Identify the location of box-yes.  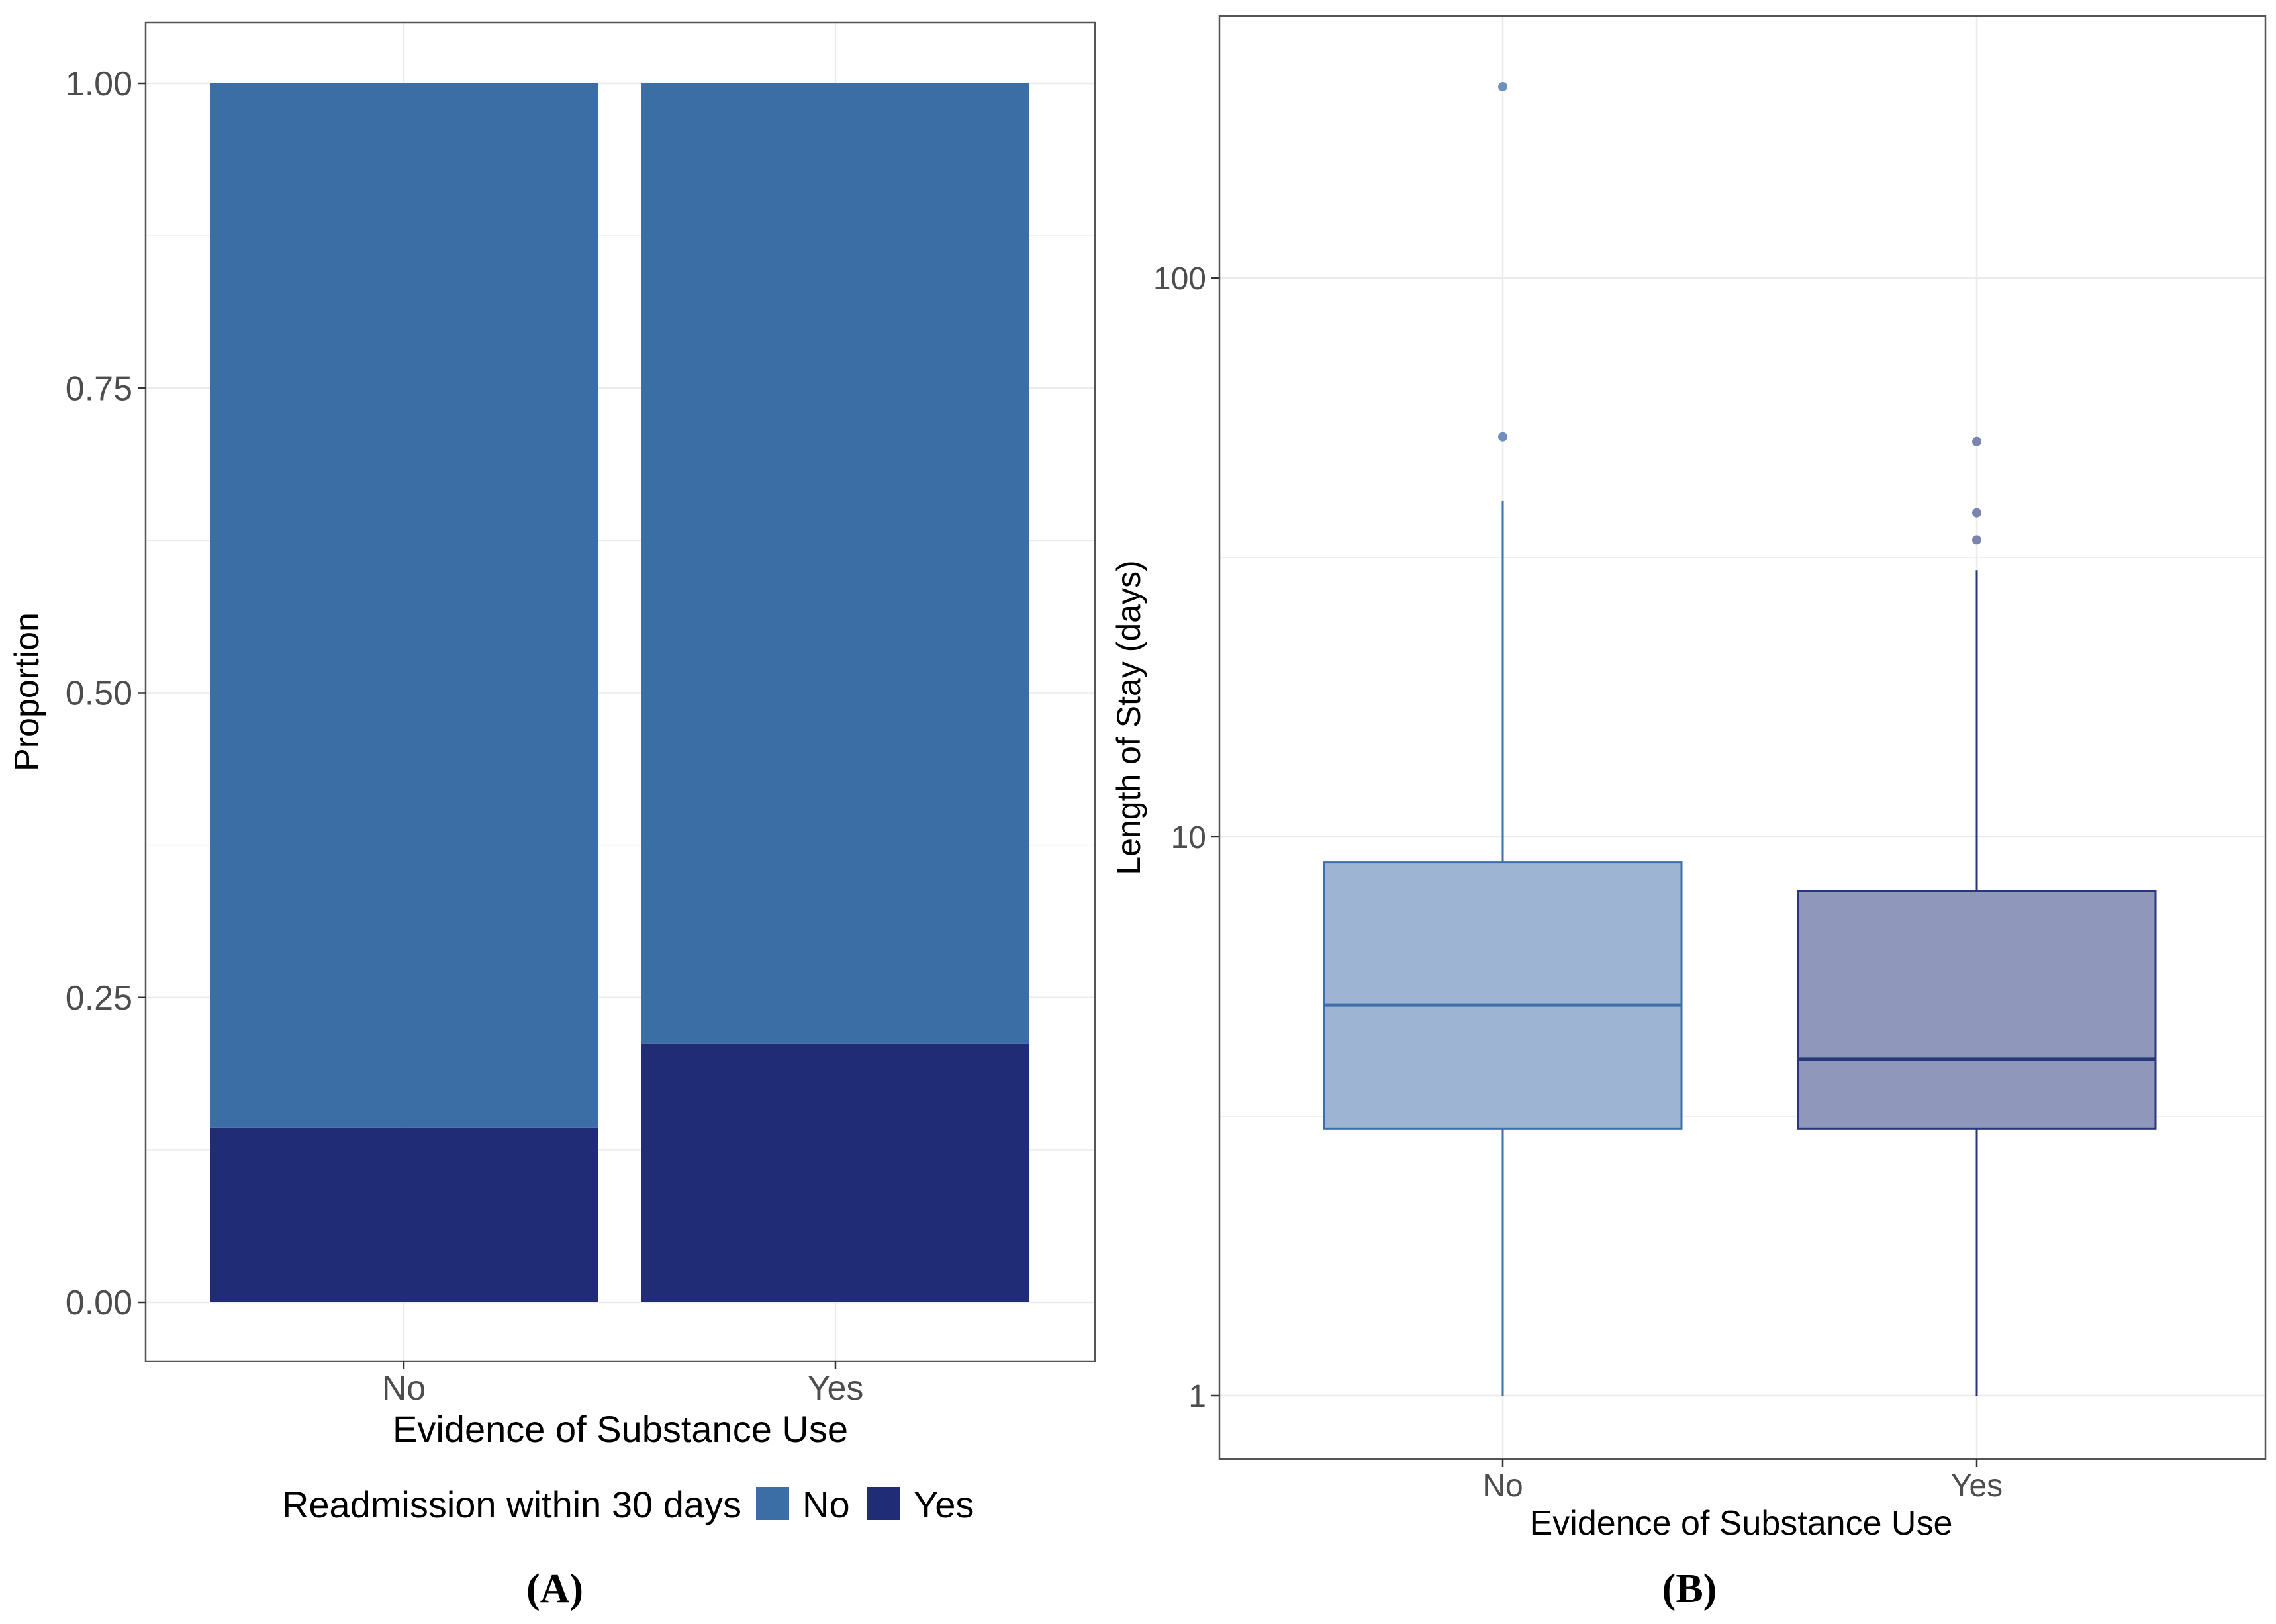
(1977, 1010).